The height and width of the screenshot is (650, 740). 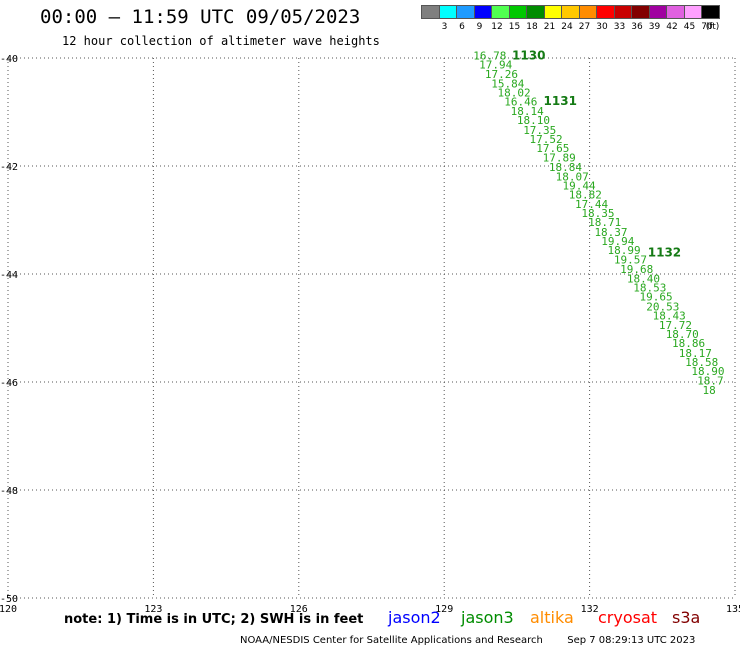 What do you see at coordinates (710, 380) in the screenshot?
I see `wave-height-value: 18.7` at bounding box center [710, 380].